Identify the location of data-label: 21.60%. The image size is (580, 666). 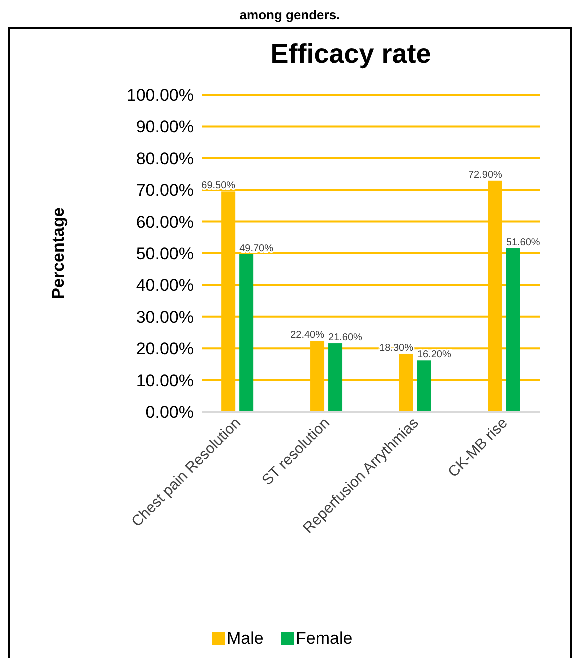
(345, 338).